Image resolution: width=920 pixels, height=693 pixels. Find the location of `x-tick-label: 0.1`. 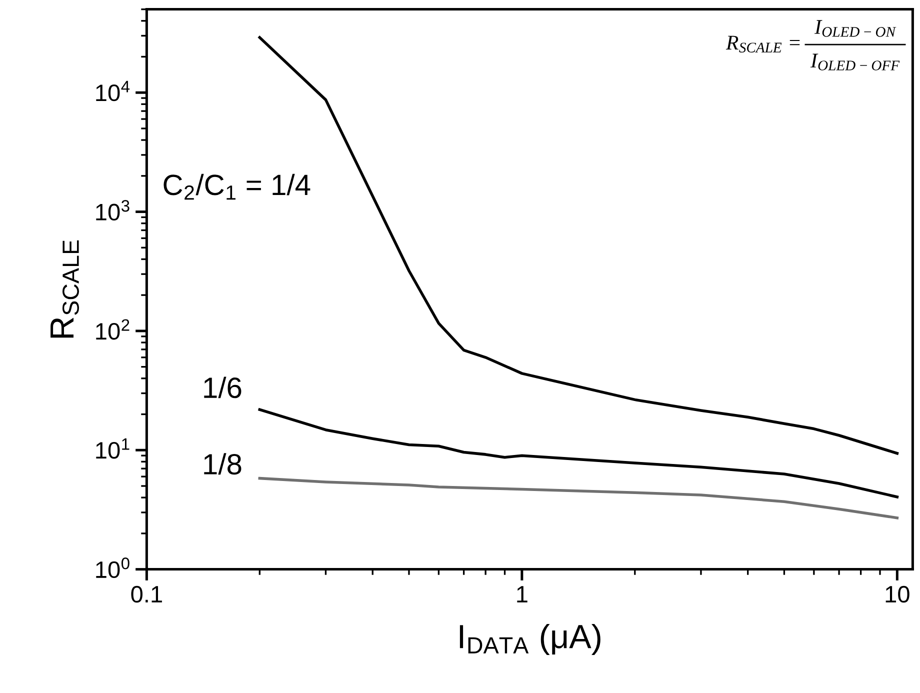

x-tick-label: 0.1 is located at coordinates (146, 594).